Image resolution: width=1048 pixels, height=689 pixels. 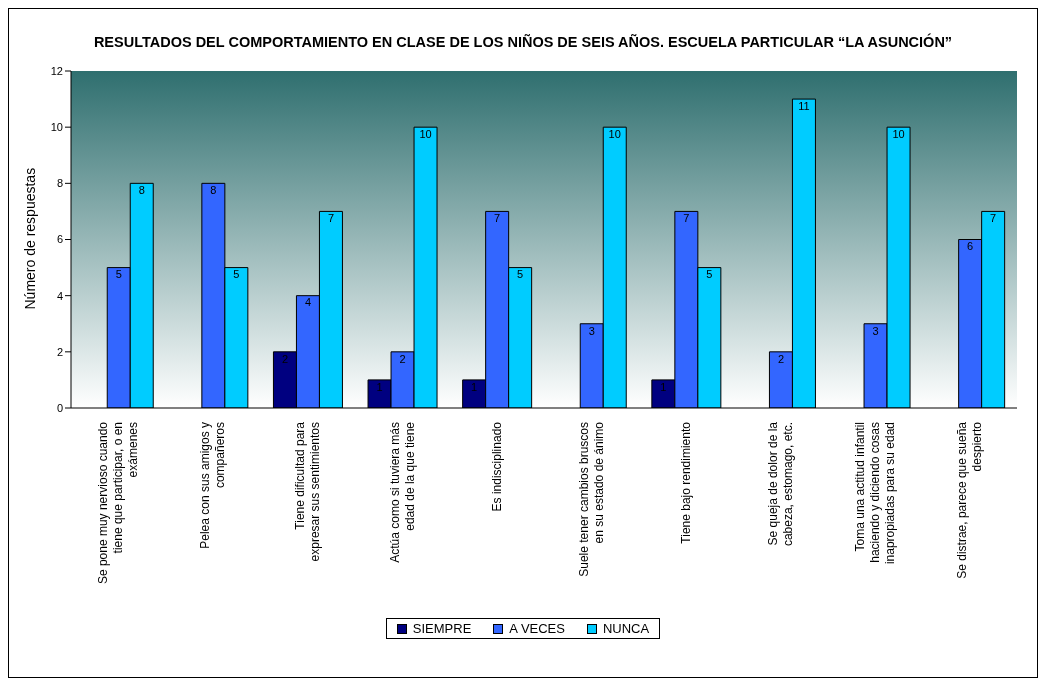 What do you see at coordinates (59, 407) in the screenshot?
I see `y-tick-label: 0` at bounding box center [59, 407].